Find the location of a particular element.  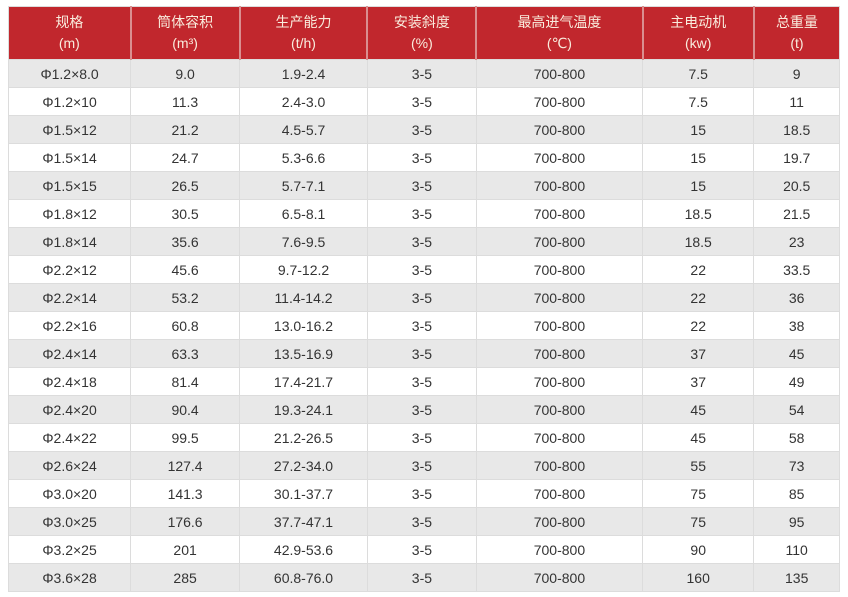

column-title: 安装斜度 is located at coordinates (421, 22).